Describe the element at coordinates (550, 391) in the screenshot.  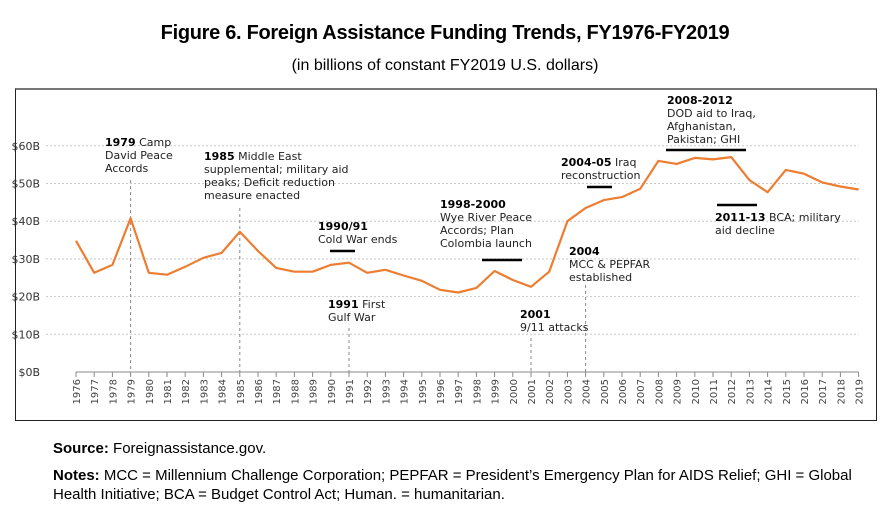
I see `x-tick-label: 2002` at that location.